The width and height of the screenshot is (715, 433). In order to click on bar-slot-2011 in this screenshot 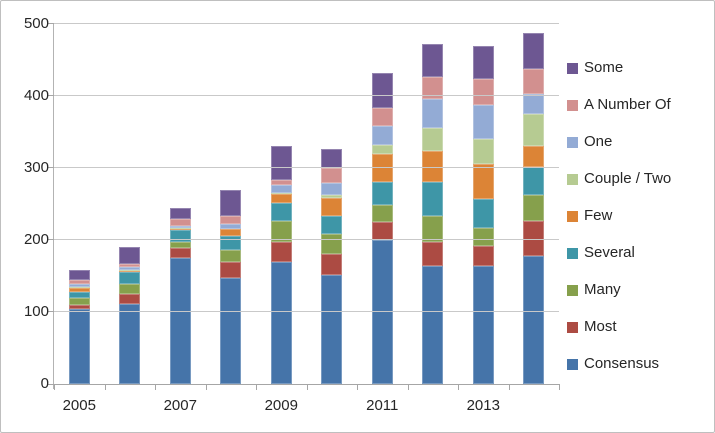, I will do `click(382, 204)`.